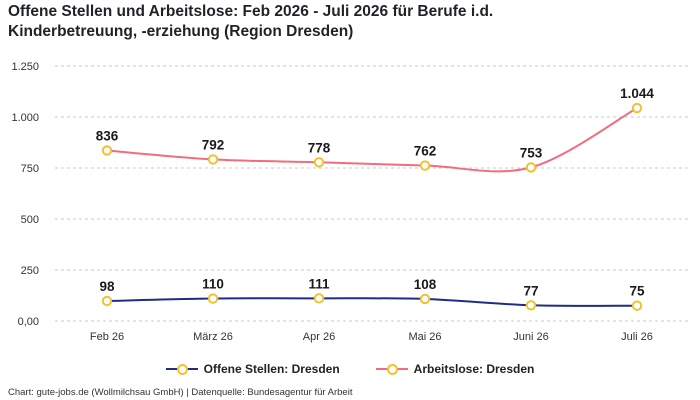 Image resolution: width=700 pixels, height=400 pixels. Describe the element at coordinates (530, 290) in the screenshot. I see `data-label: 77` at that location.